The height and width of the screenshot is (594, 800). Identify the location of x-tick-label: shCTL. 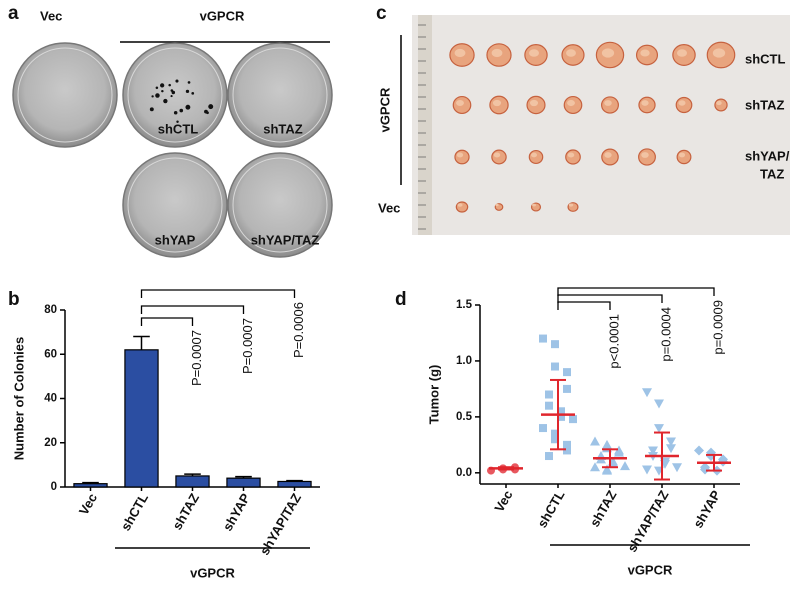
(134, 512).